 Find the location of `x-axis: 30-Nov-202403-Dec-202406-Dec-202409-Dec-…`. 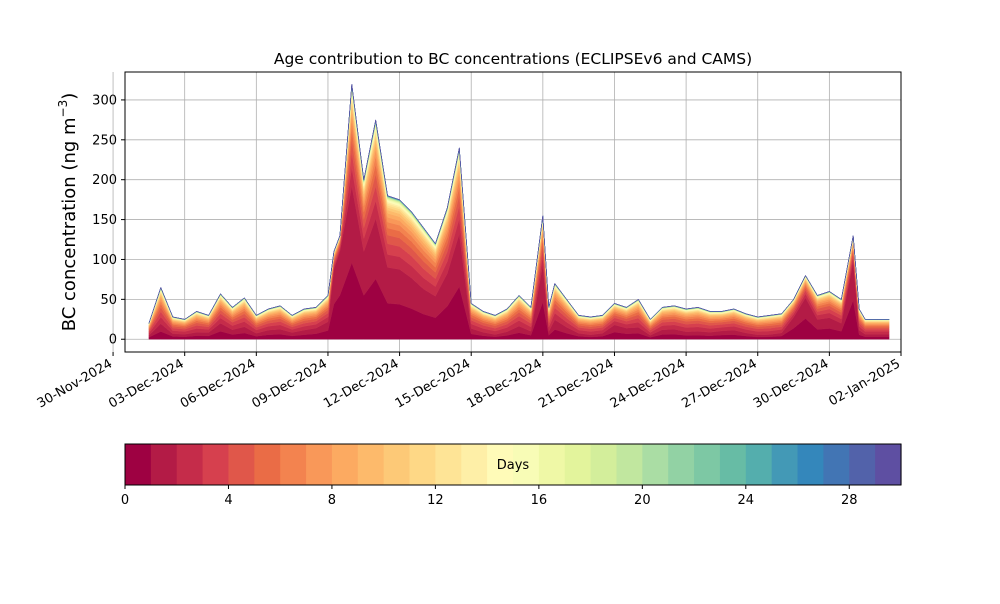

x-axis: 30-Nov-202403-Dec-202406-Dec-202409-Dec-… is located at coordinates (469, 382).